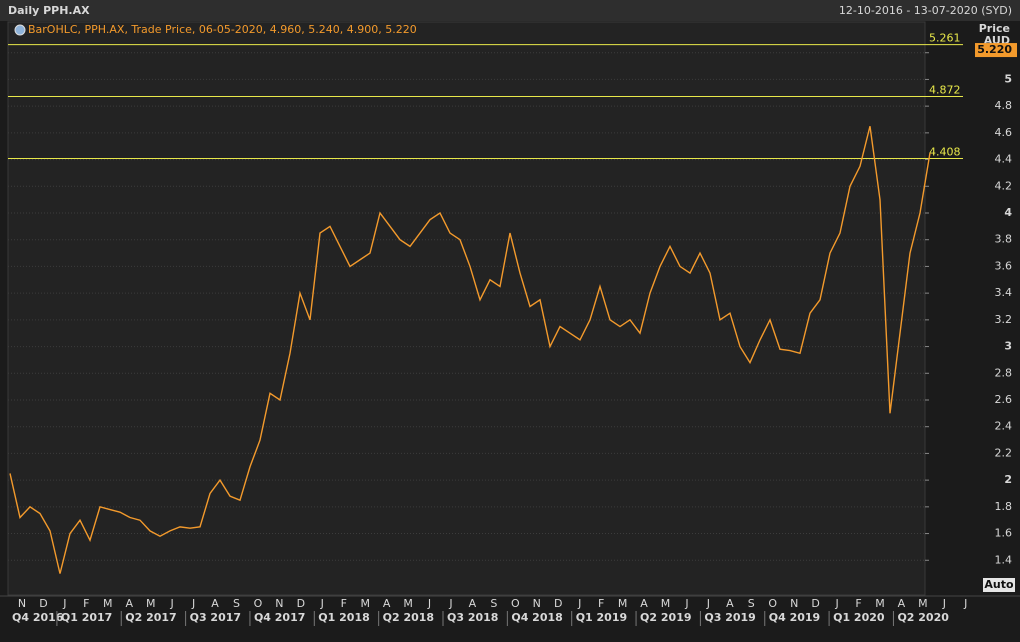 The height and width of the screenshot is (642, 1020). What do you see at coordinates (150, 617) in the screenshot?
I see `quarter-label: Q2 2017` at bounding box center [150, 617].